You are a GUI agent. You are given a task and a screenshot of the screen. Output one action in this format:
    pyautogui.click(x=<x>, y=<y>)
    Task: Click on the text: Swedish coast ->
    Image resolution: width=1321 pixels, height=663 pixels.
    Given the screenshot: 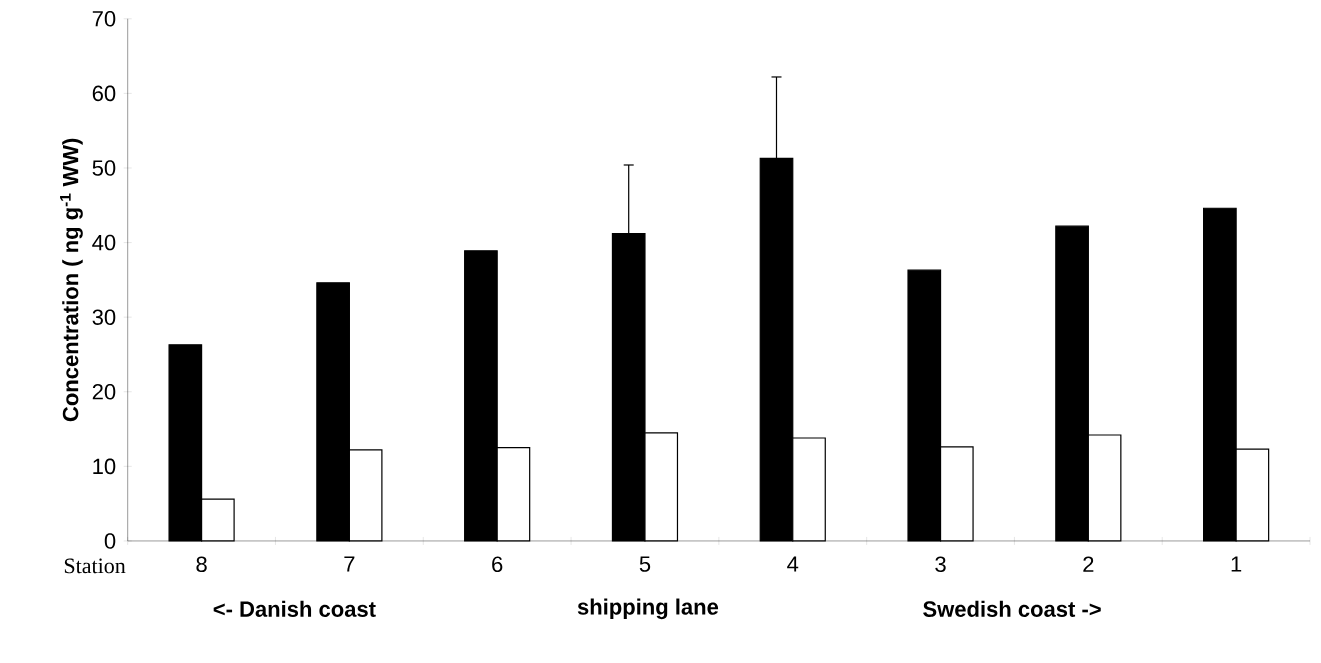 What is the action you would take?
    pyautogui.click(x=1012, y=608)
    